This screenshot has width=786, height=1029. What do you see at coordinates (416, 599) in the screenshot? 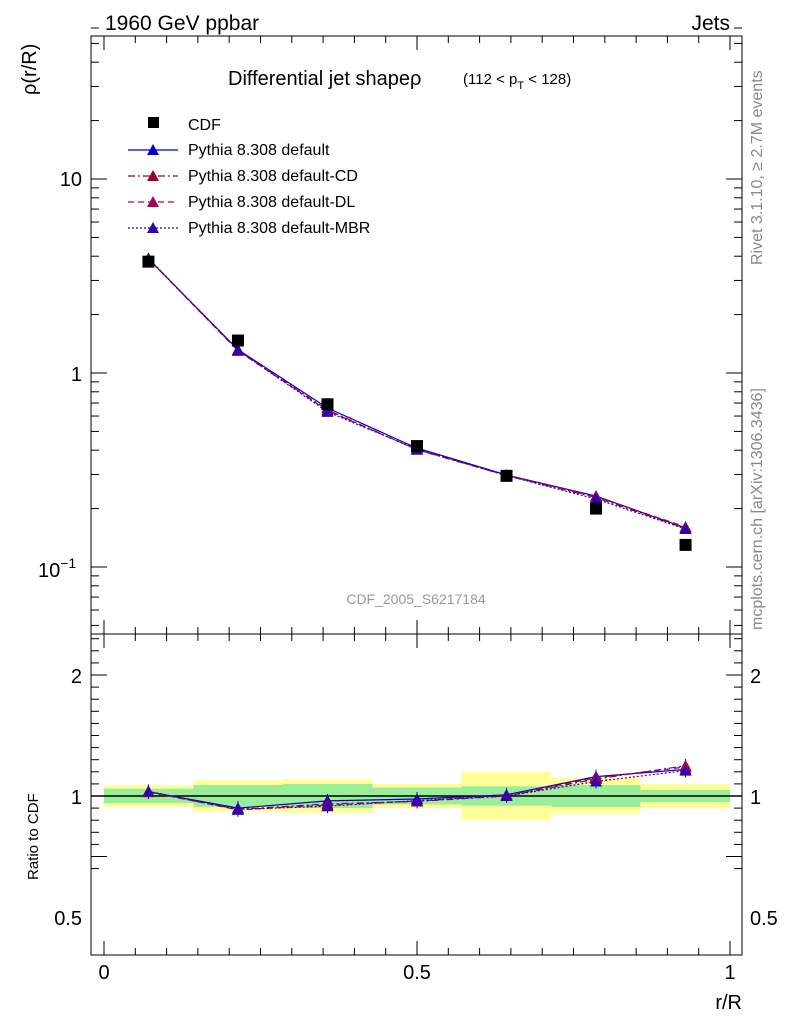
I see `analysis-id-label: CDF_2005_S6217184` at bounding box center [416, 599].